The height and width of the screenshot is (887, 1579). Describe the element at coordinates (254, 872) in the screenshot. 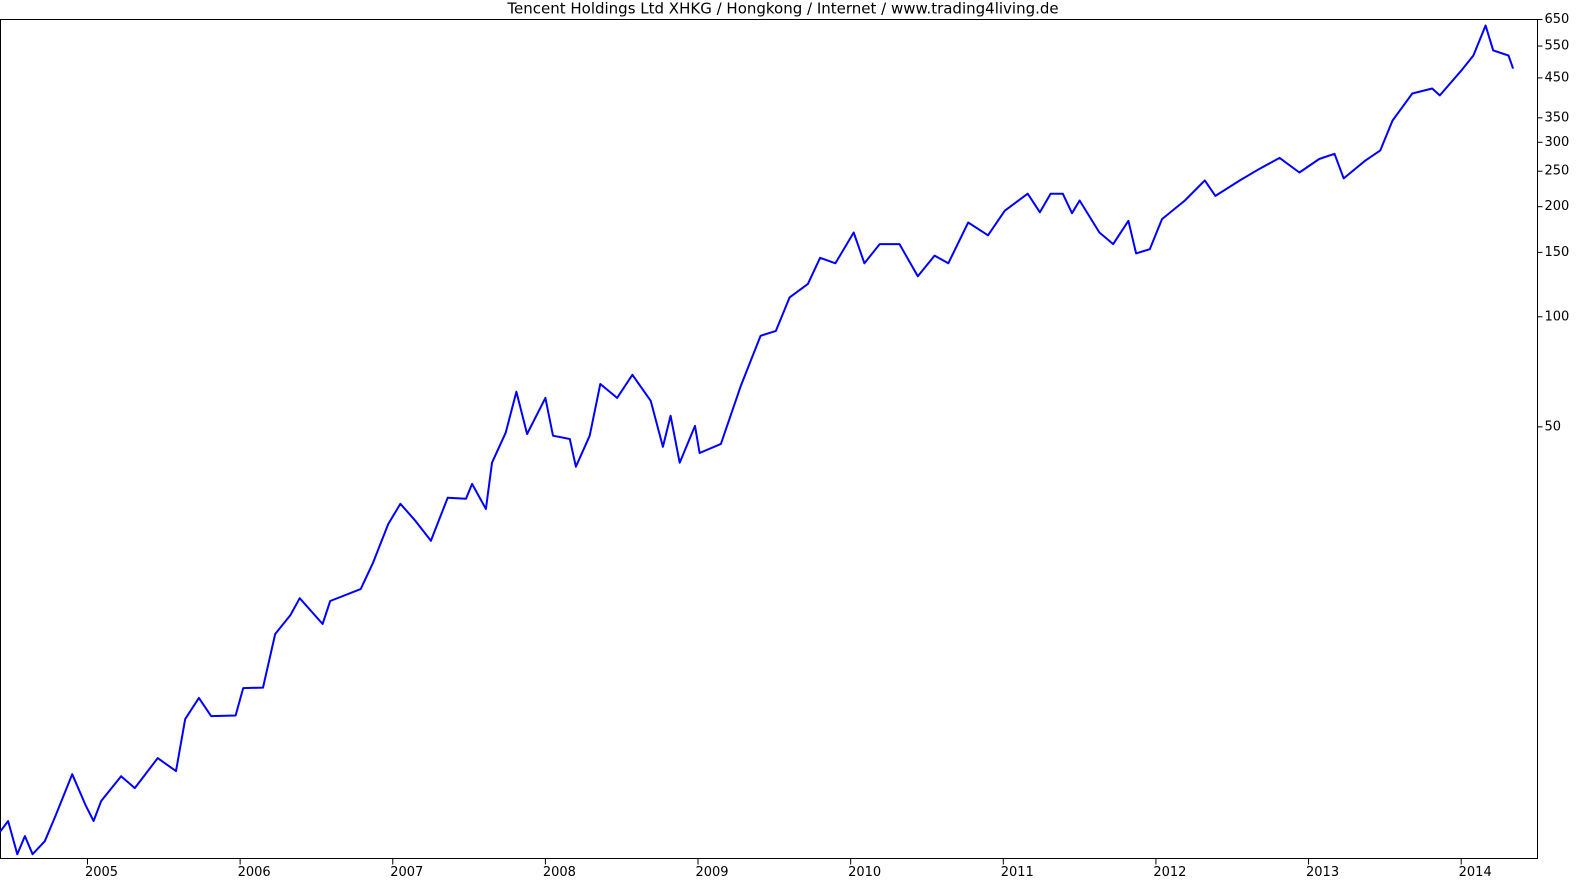

I see `x-tick-label: 2006` at that location.